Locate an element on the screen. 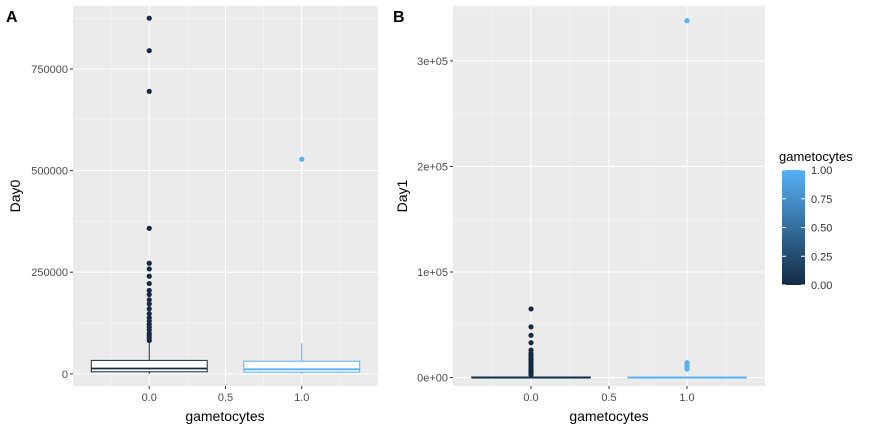  panel-b-y-axis-title: Day1 is located at coordinates (402, 195).